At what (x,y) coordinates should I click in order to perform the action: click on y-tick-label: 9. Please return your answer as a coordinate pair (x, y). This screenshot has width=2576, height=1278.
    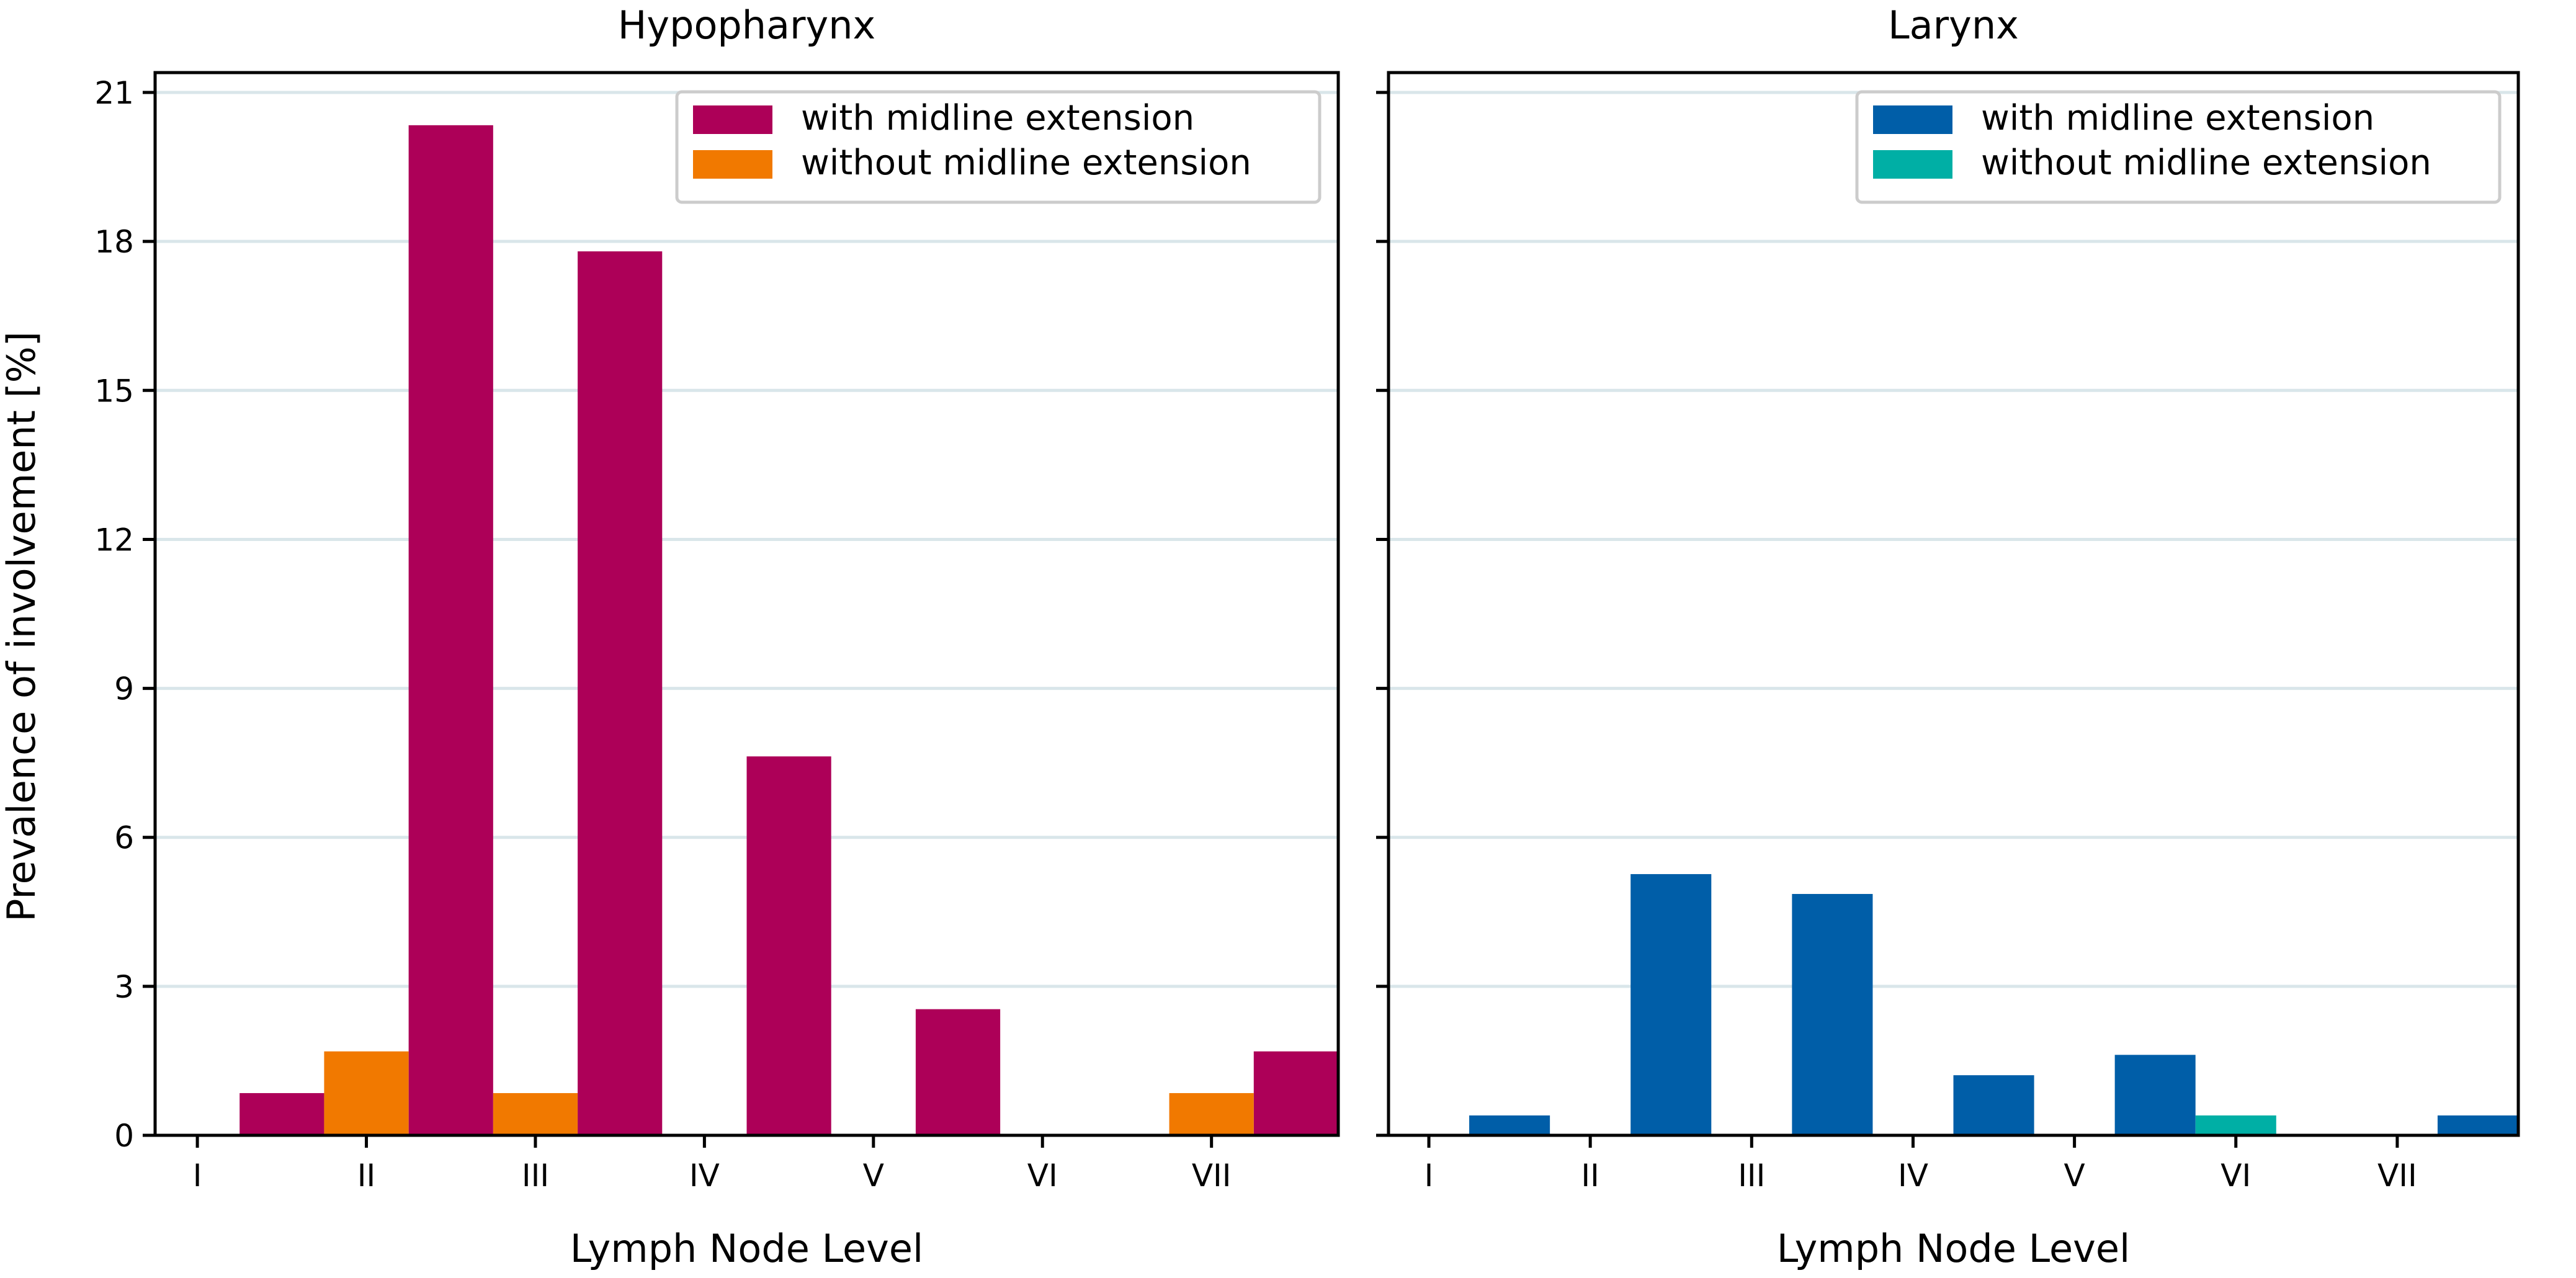
    Looking at the image, I should click on (124, 689).